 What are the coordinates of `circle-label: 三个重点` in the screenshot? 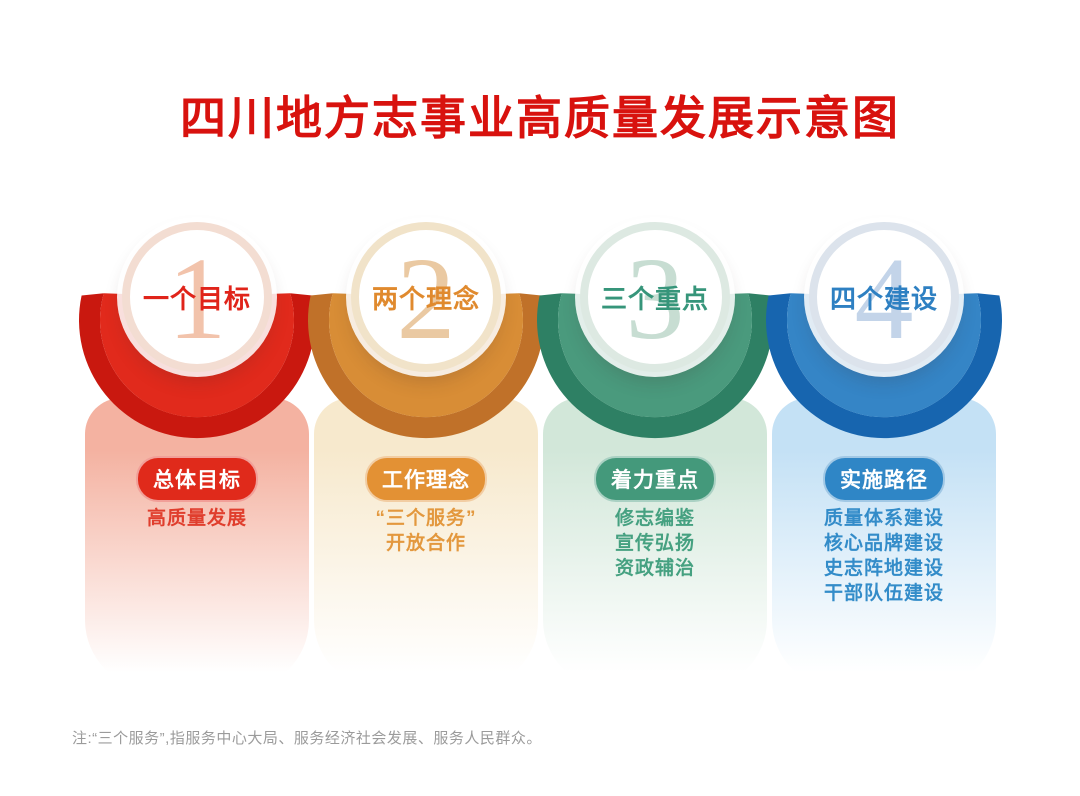 It's located at (654, 298).